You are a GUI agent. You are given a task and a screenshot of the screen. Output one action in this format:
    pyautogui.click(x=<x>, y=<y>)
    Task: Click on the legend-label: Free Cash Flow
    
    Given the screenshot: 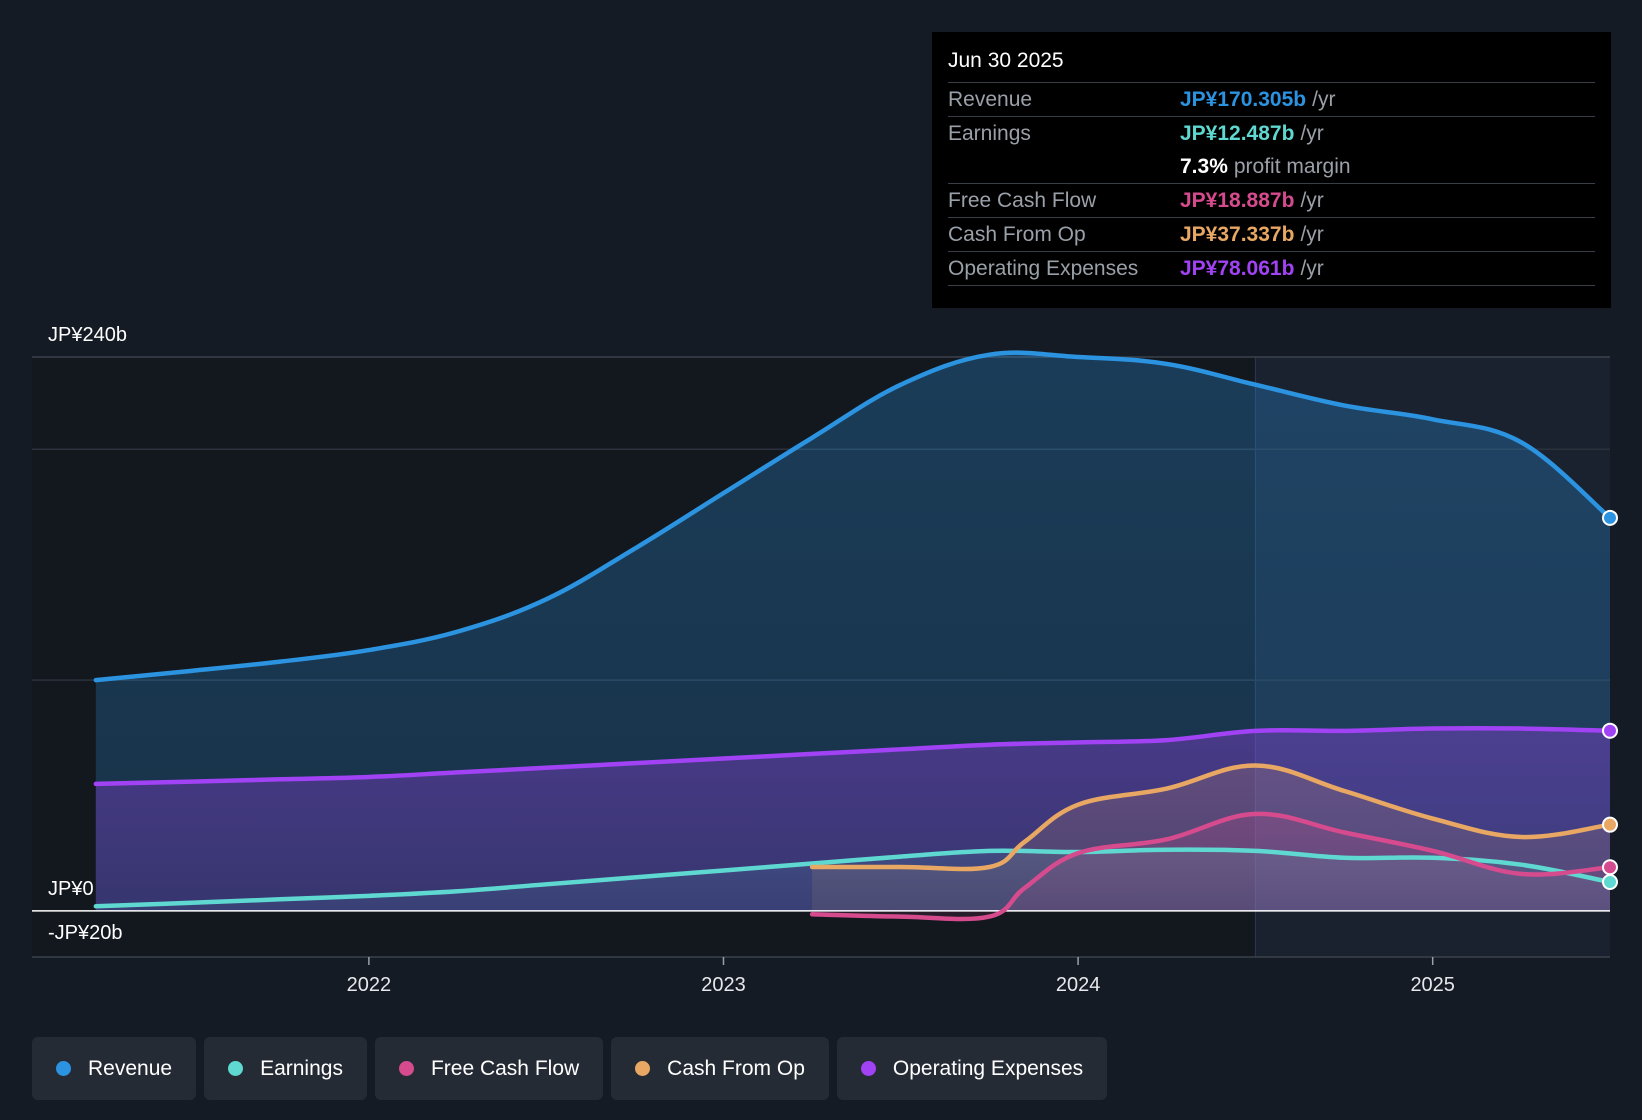 What is the action you would take?
    pyautogui.click(x=505, y=1068)
    